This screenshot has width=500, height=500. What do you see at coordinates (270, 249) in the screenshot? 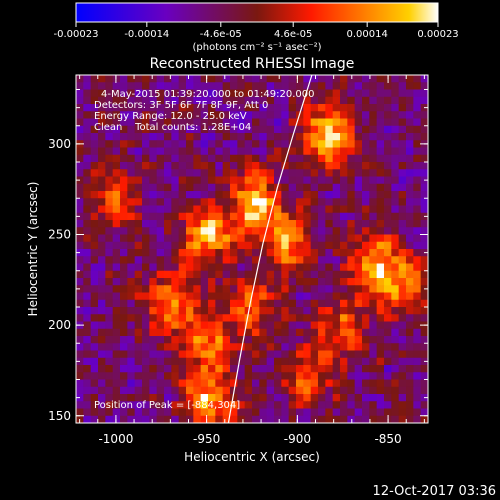
I see `solar-limb-line` at bounding box center [270, 249].